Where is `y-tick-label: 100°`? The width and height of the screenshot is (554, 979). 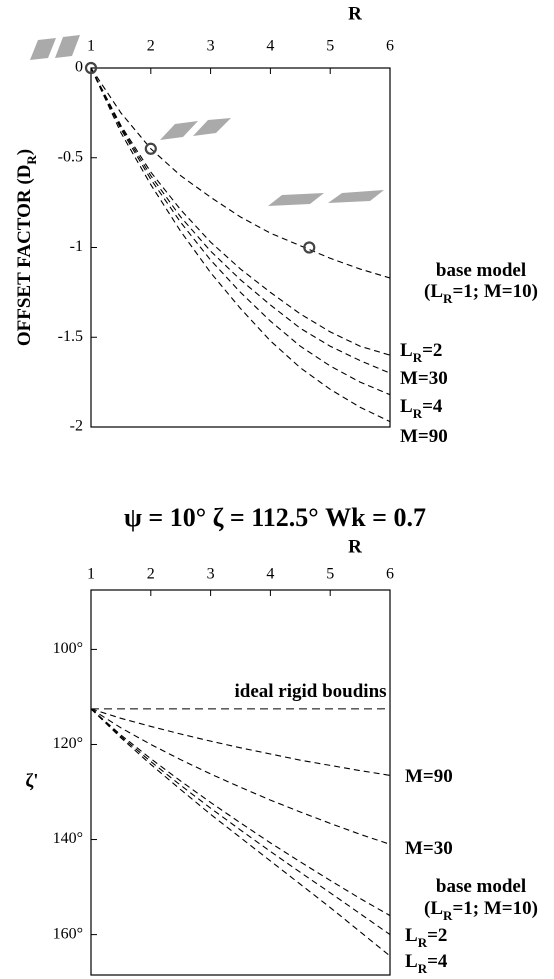
y-tick-label: 100° is located at coordinates (68, 648).